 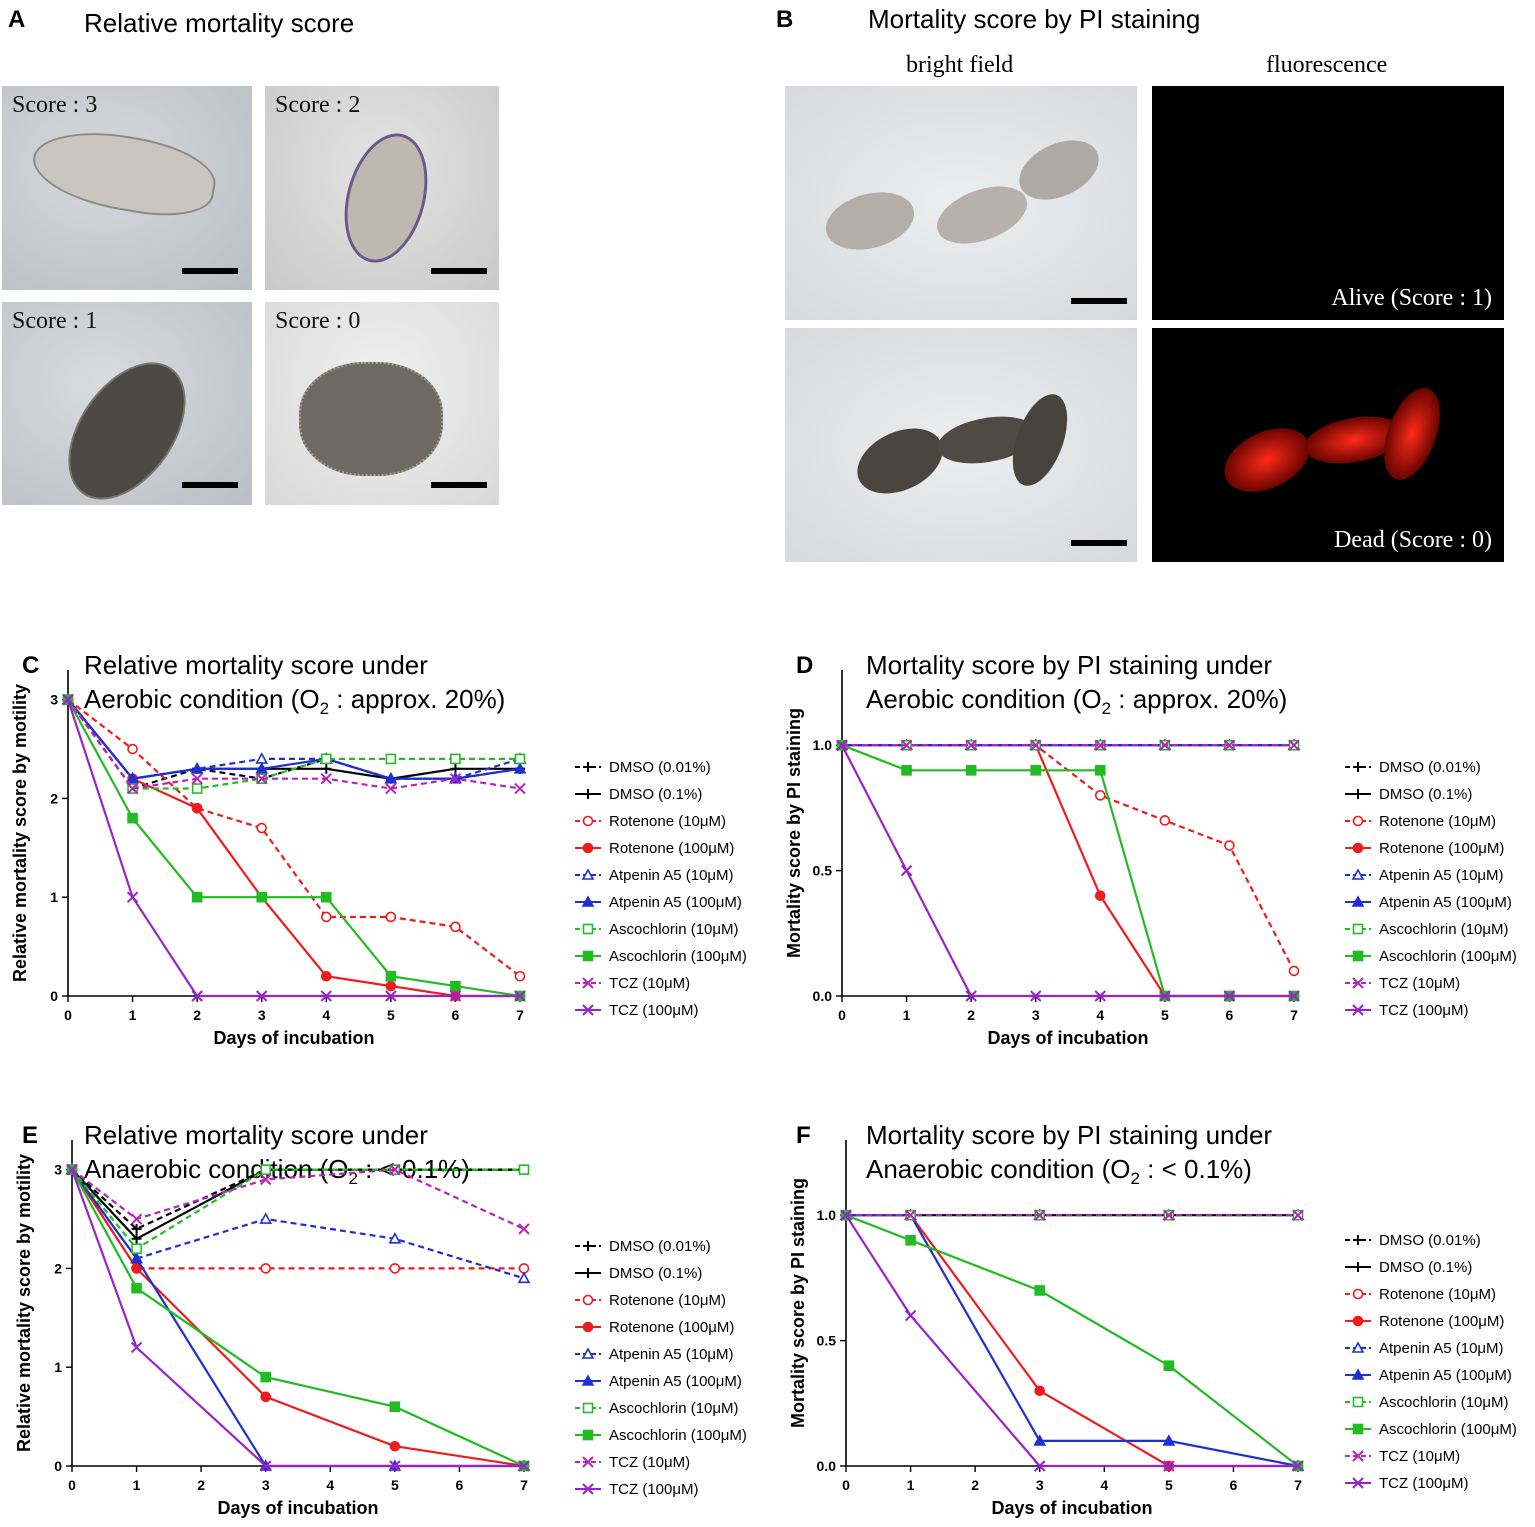 What do you see at coordinates (1298, 1485) in the screenshot?
I see `x-tick-label: 7` at bounding box center [1298, 1485].